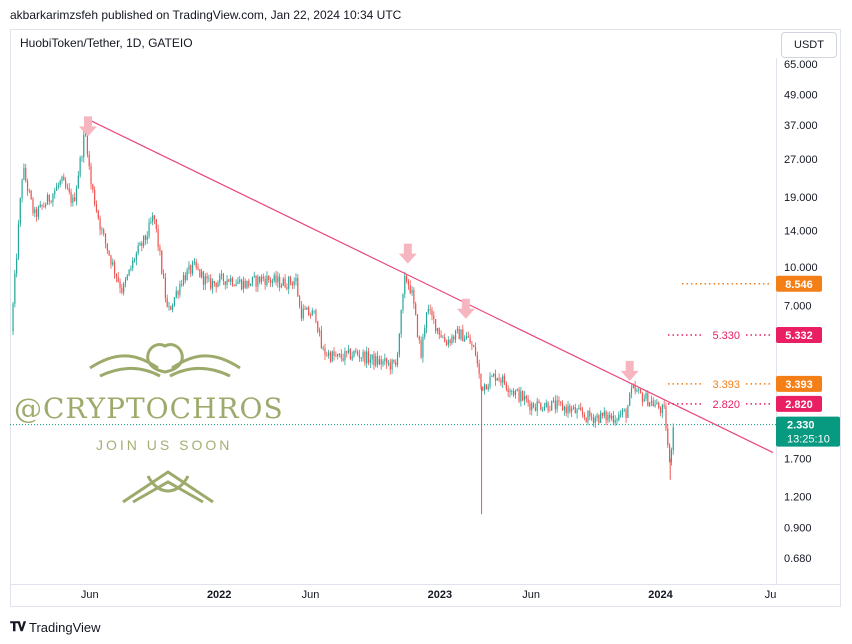  I want to click on level-text: 2.820, so click(726, 405).